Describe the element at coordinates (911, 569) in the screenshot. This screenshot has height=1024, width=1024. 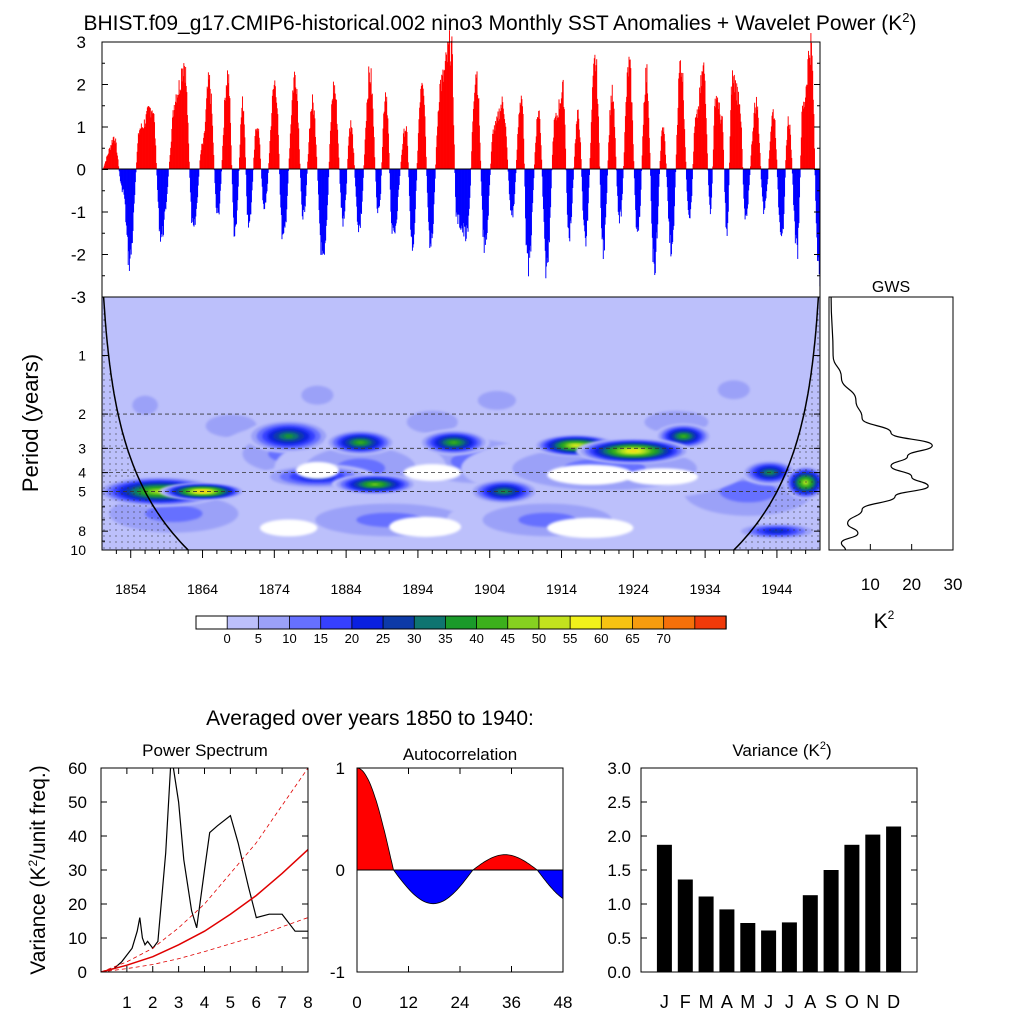
I see `gws-x-axis: 10 20 30` at that location.